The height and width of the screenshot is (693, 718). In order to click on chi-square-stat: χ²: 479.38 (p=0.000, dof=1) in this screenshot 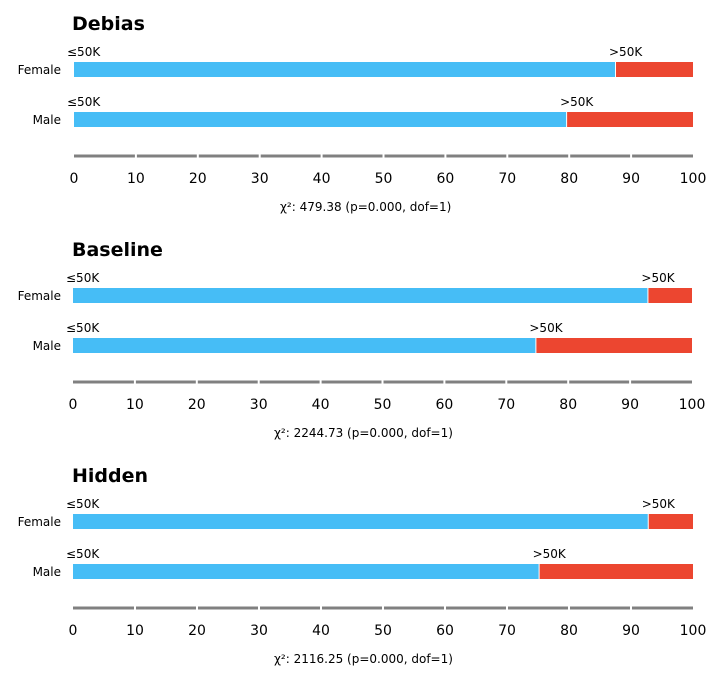, I will do `click(365, 207)`.